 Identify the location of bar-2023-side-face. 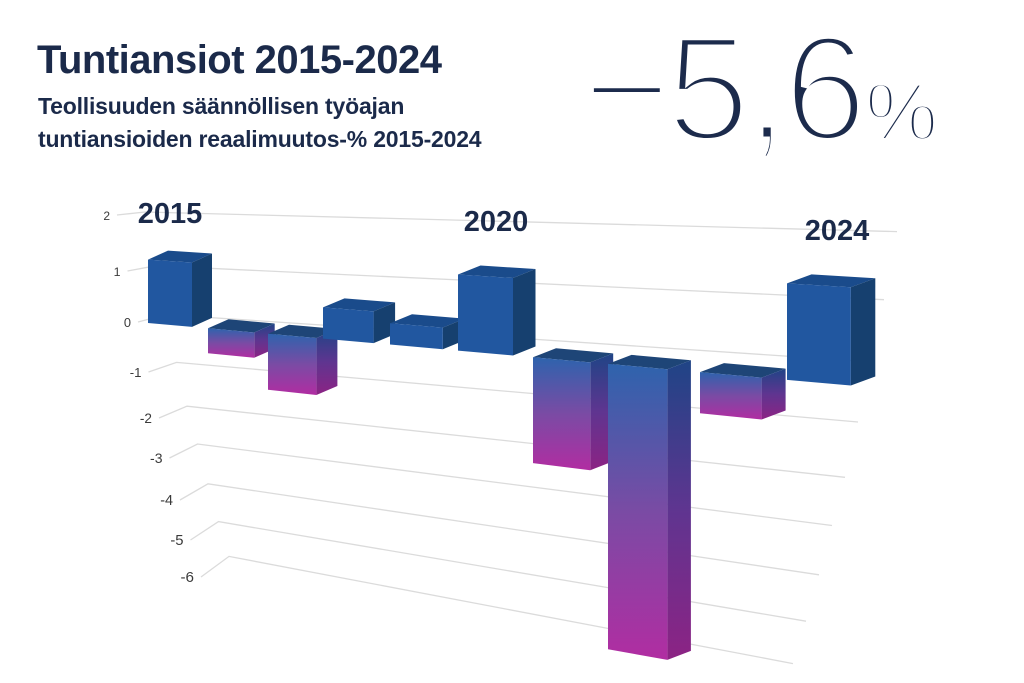
(773, 394).